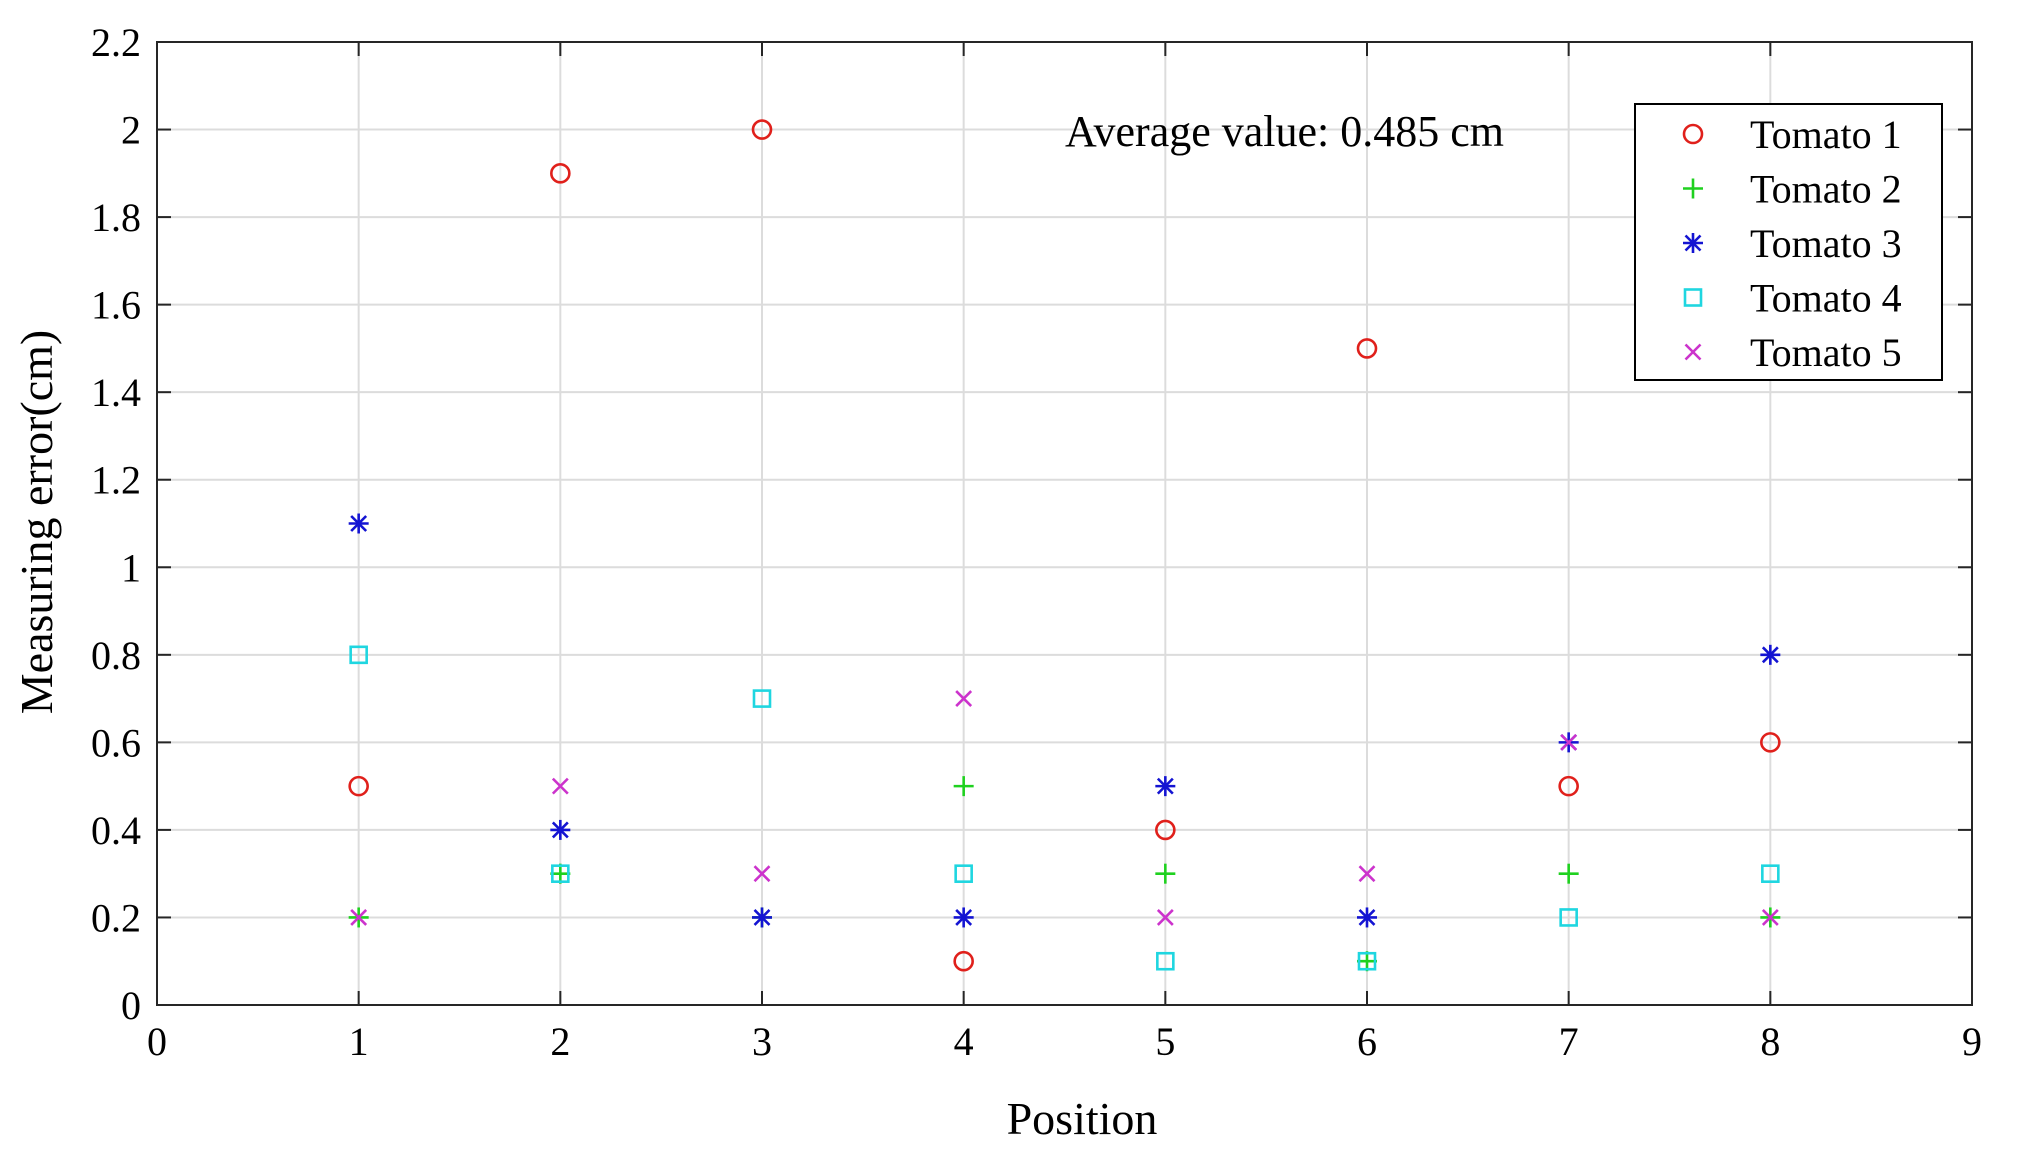  What do you see at coordinates (964, 1041) in the screenshot?
I see `x-tick-label: 4` at bounding box center [964, 1041].